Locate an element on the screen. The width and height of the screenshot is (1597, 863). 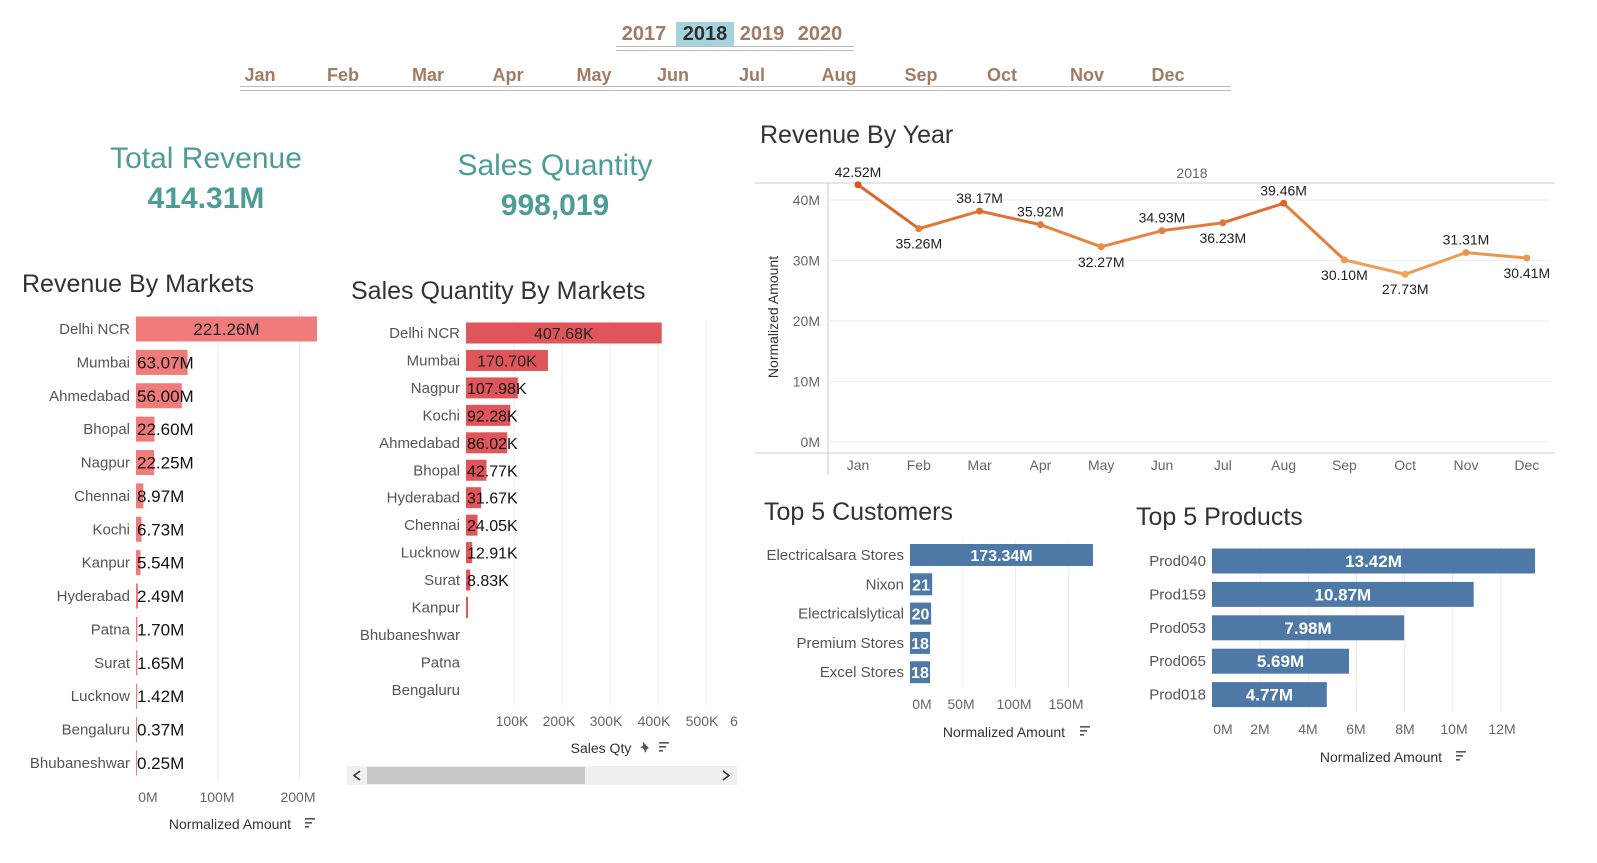
data-label: 63.07M is located at coordinates (165, 362).